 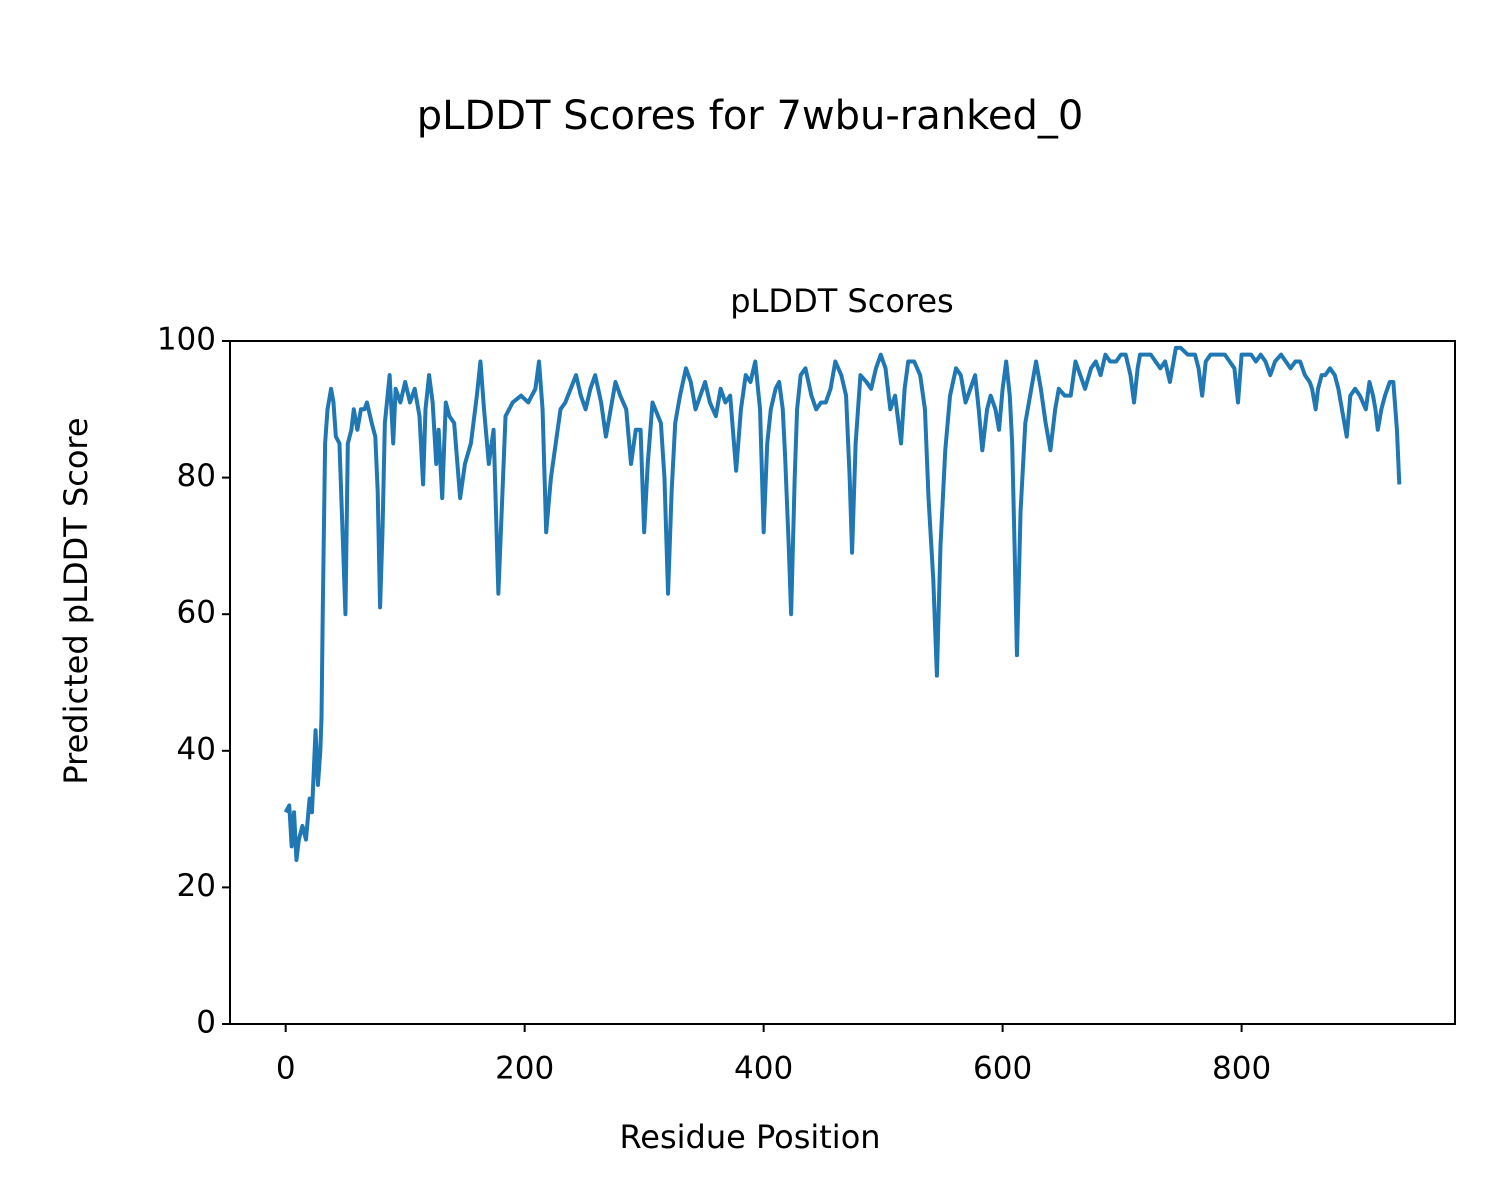 What do you see at coordinates (841, 301) in the screenshot?
I see `axes-title: pLDDT Scores` at bounding box center [841, 301].